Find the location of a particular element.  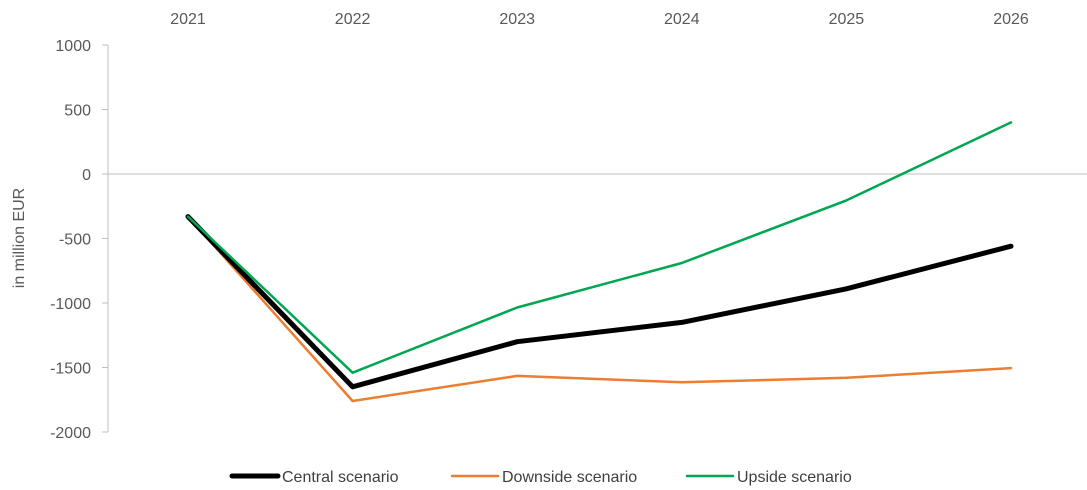

y-tick-label: 1000 is located at coordinates (73, 46).